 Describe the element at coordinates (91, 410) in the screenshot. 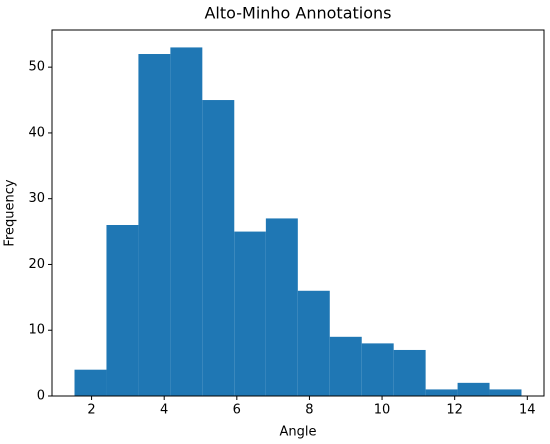

I see `x-tick-label: 2` at that location.